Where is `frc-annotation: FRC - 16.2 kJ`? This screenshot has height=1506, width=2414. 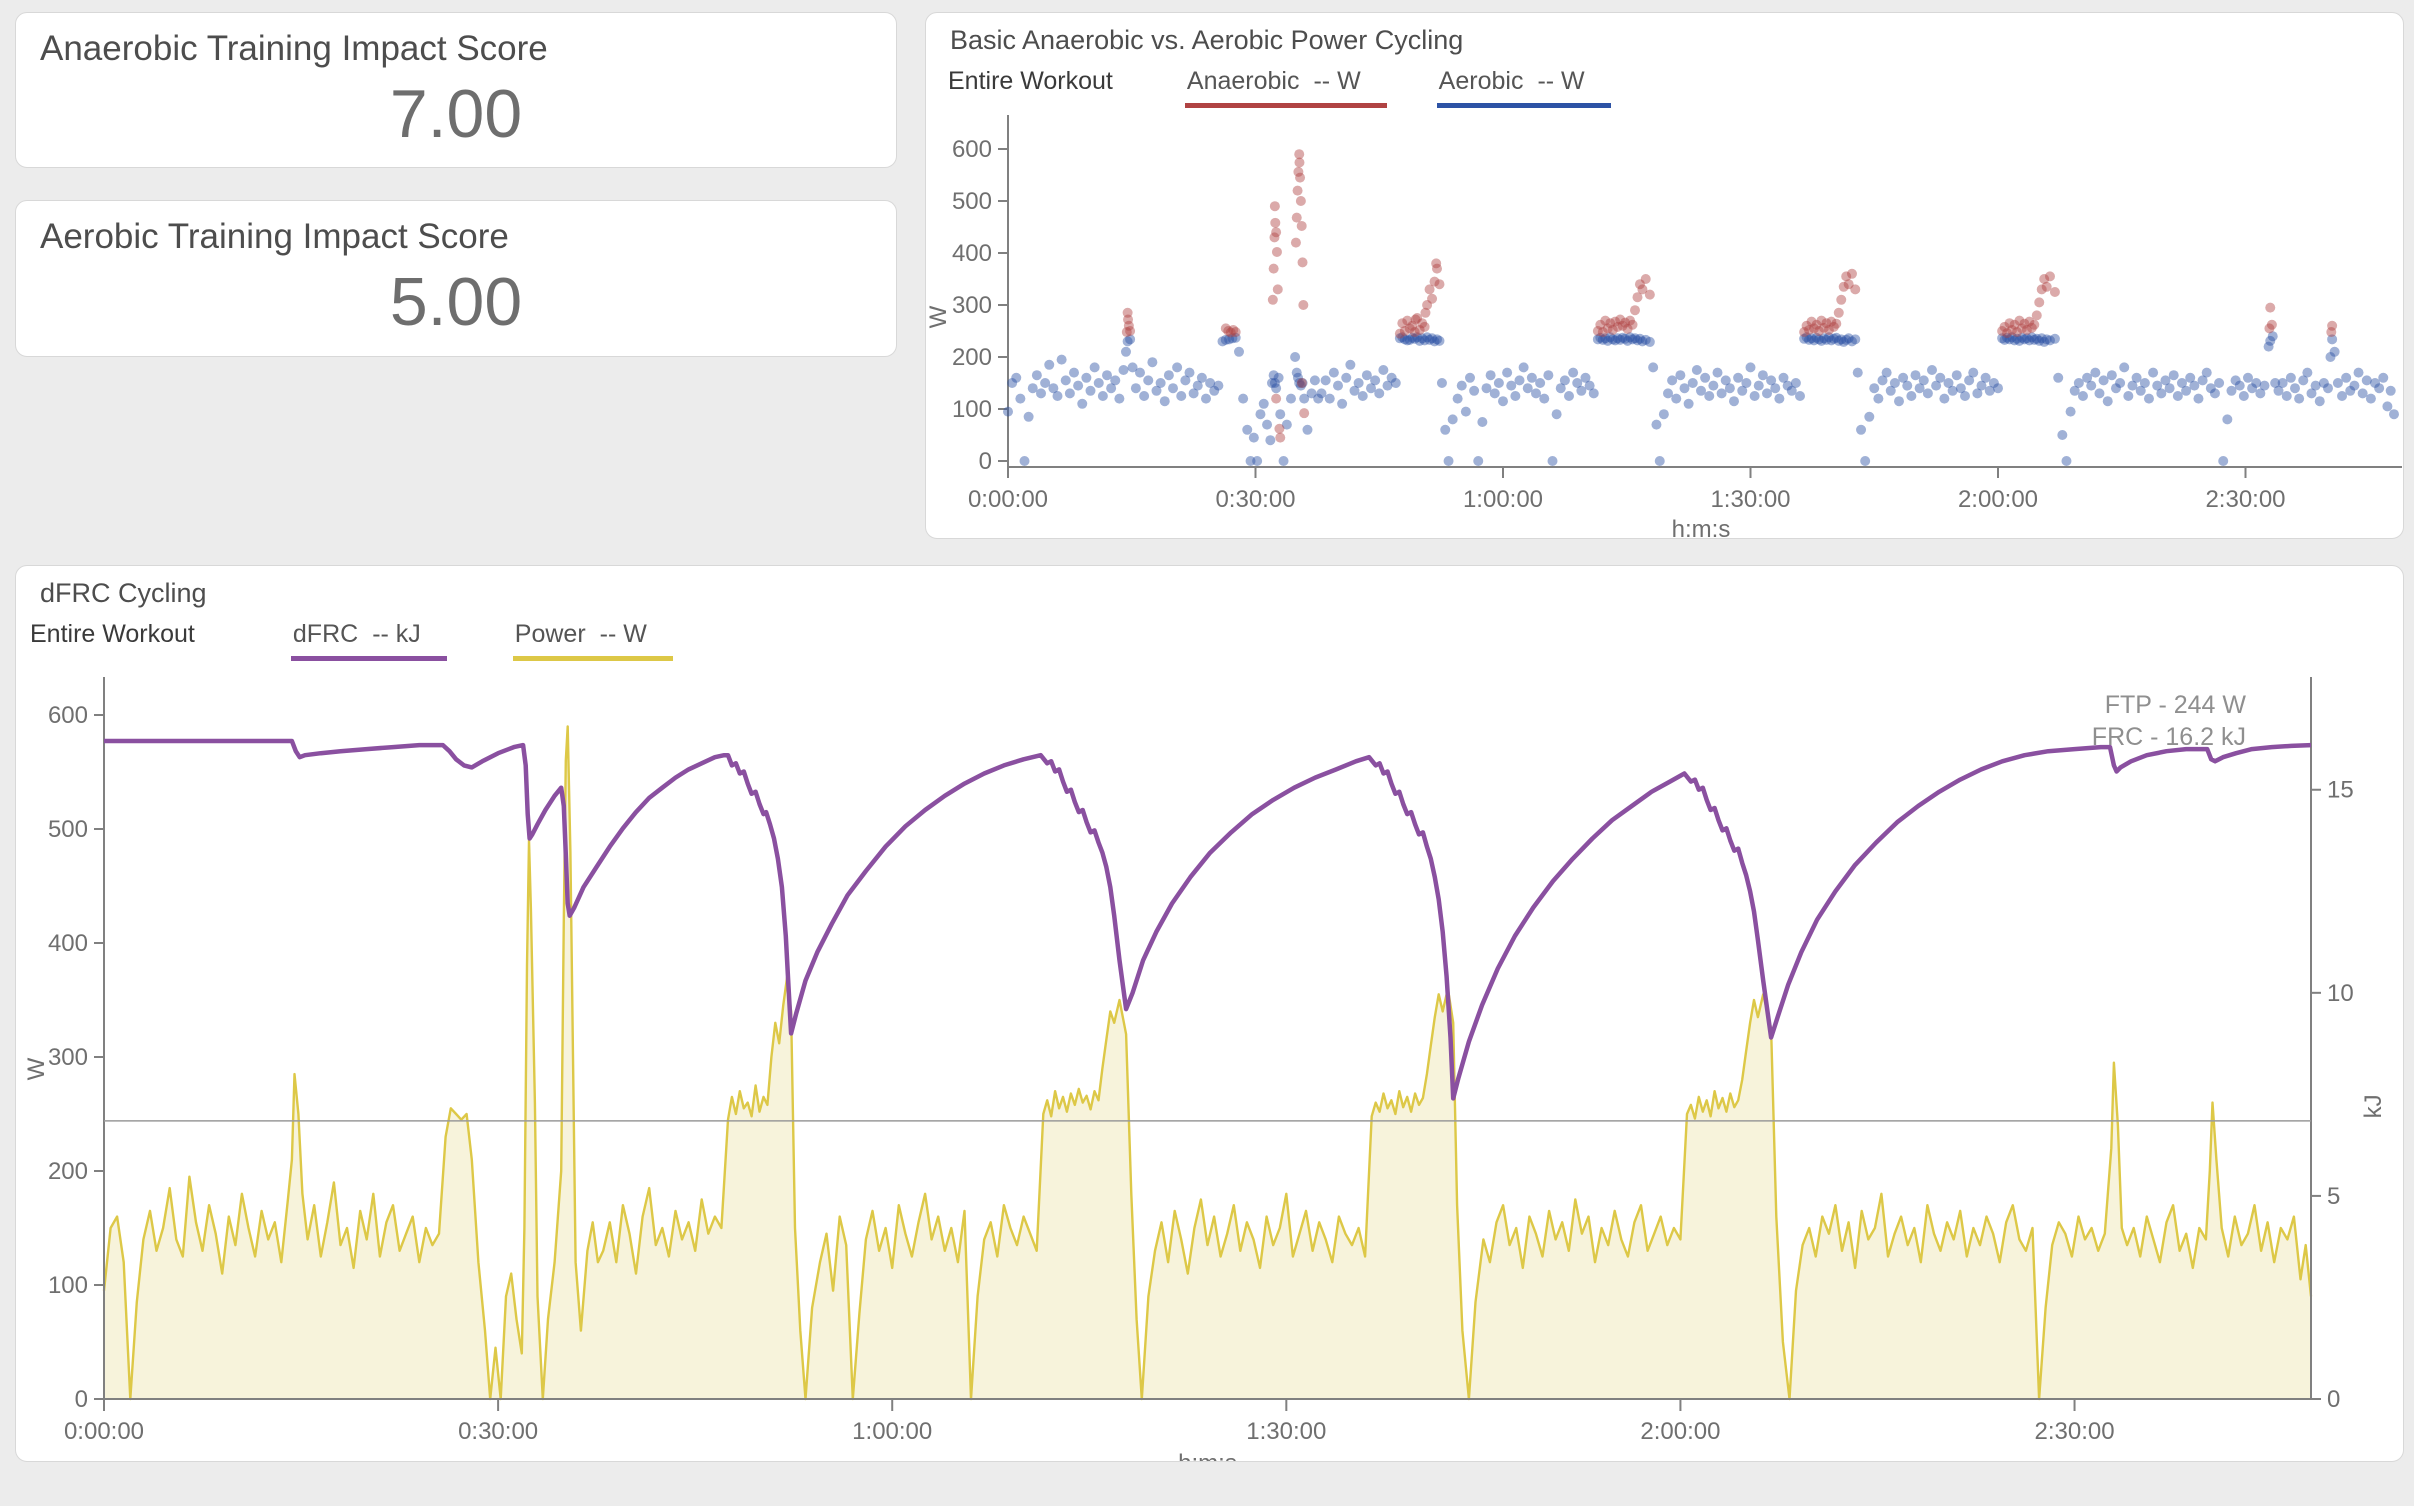 frc-annotation: FRC - 16.2 kJ is located at coordinates (2169, 737).